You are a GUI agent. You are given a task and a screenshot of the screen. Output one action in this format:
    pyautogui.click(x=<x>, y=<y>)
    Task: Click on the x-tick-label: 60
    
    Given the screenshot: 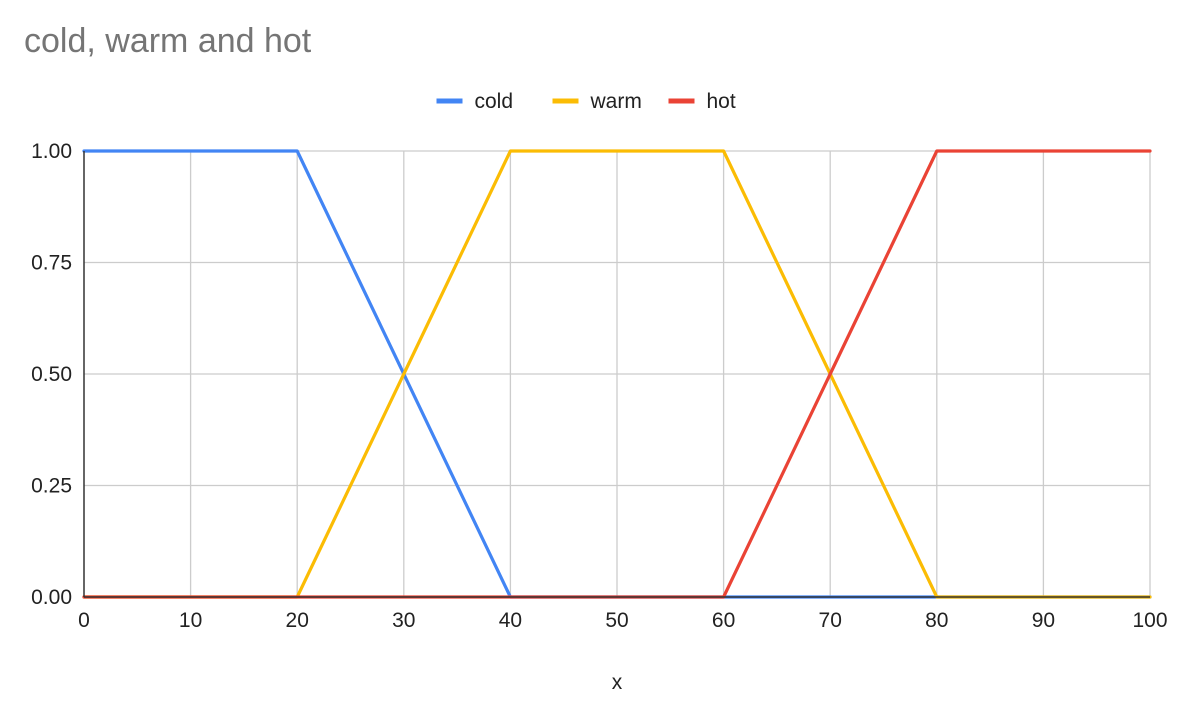 What is the action you would take?
    pyautogui.click(x=723, y=620)
    